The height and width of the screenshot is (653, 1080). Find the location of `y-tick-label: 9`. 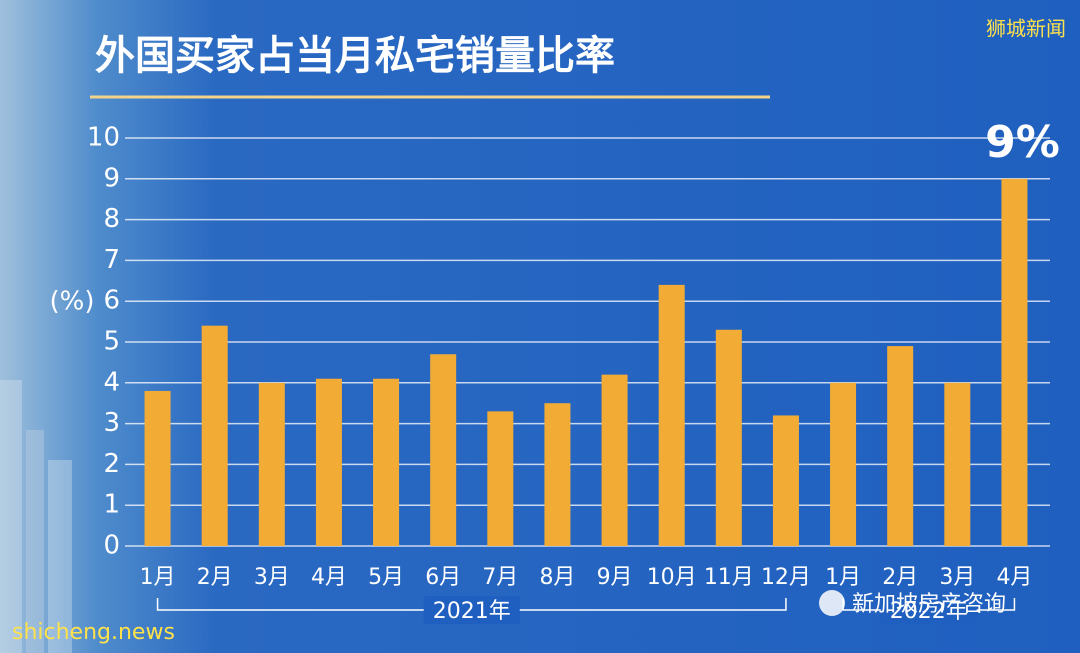

y-tick-label: 9 is located at coordinates (111, 178).